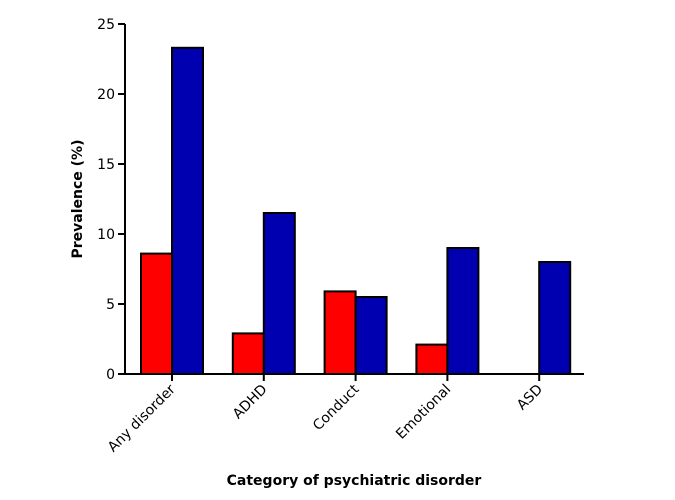  What do you see at coordinates (106, 235) in the screenshot?
I see `y-tick-label: 10` at bounding box center [106, 235].